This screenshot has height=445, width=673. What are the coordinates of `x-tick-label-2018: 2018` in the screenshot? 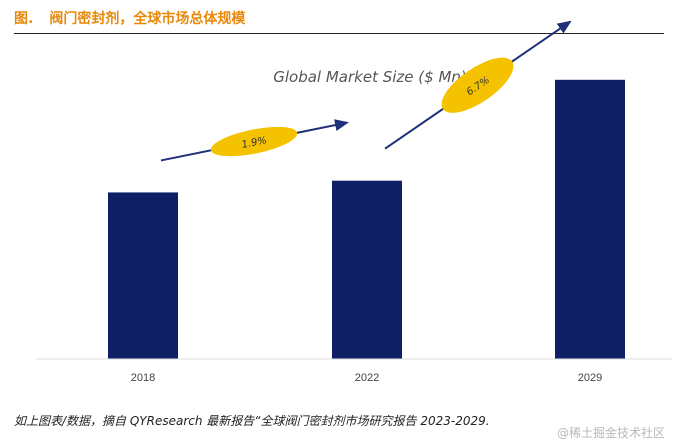 It's located at (143, 378).